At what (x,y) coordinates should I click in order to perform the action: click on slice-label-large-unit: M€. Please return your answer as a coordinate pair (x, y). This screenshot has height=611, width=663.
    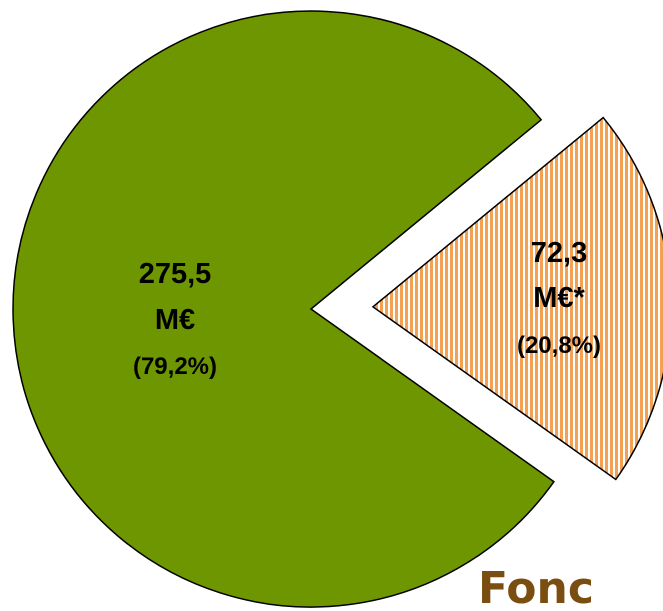
    Looking at the image, I should click on (175, 320).